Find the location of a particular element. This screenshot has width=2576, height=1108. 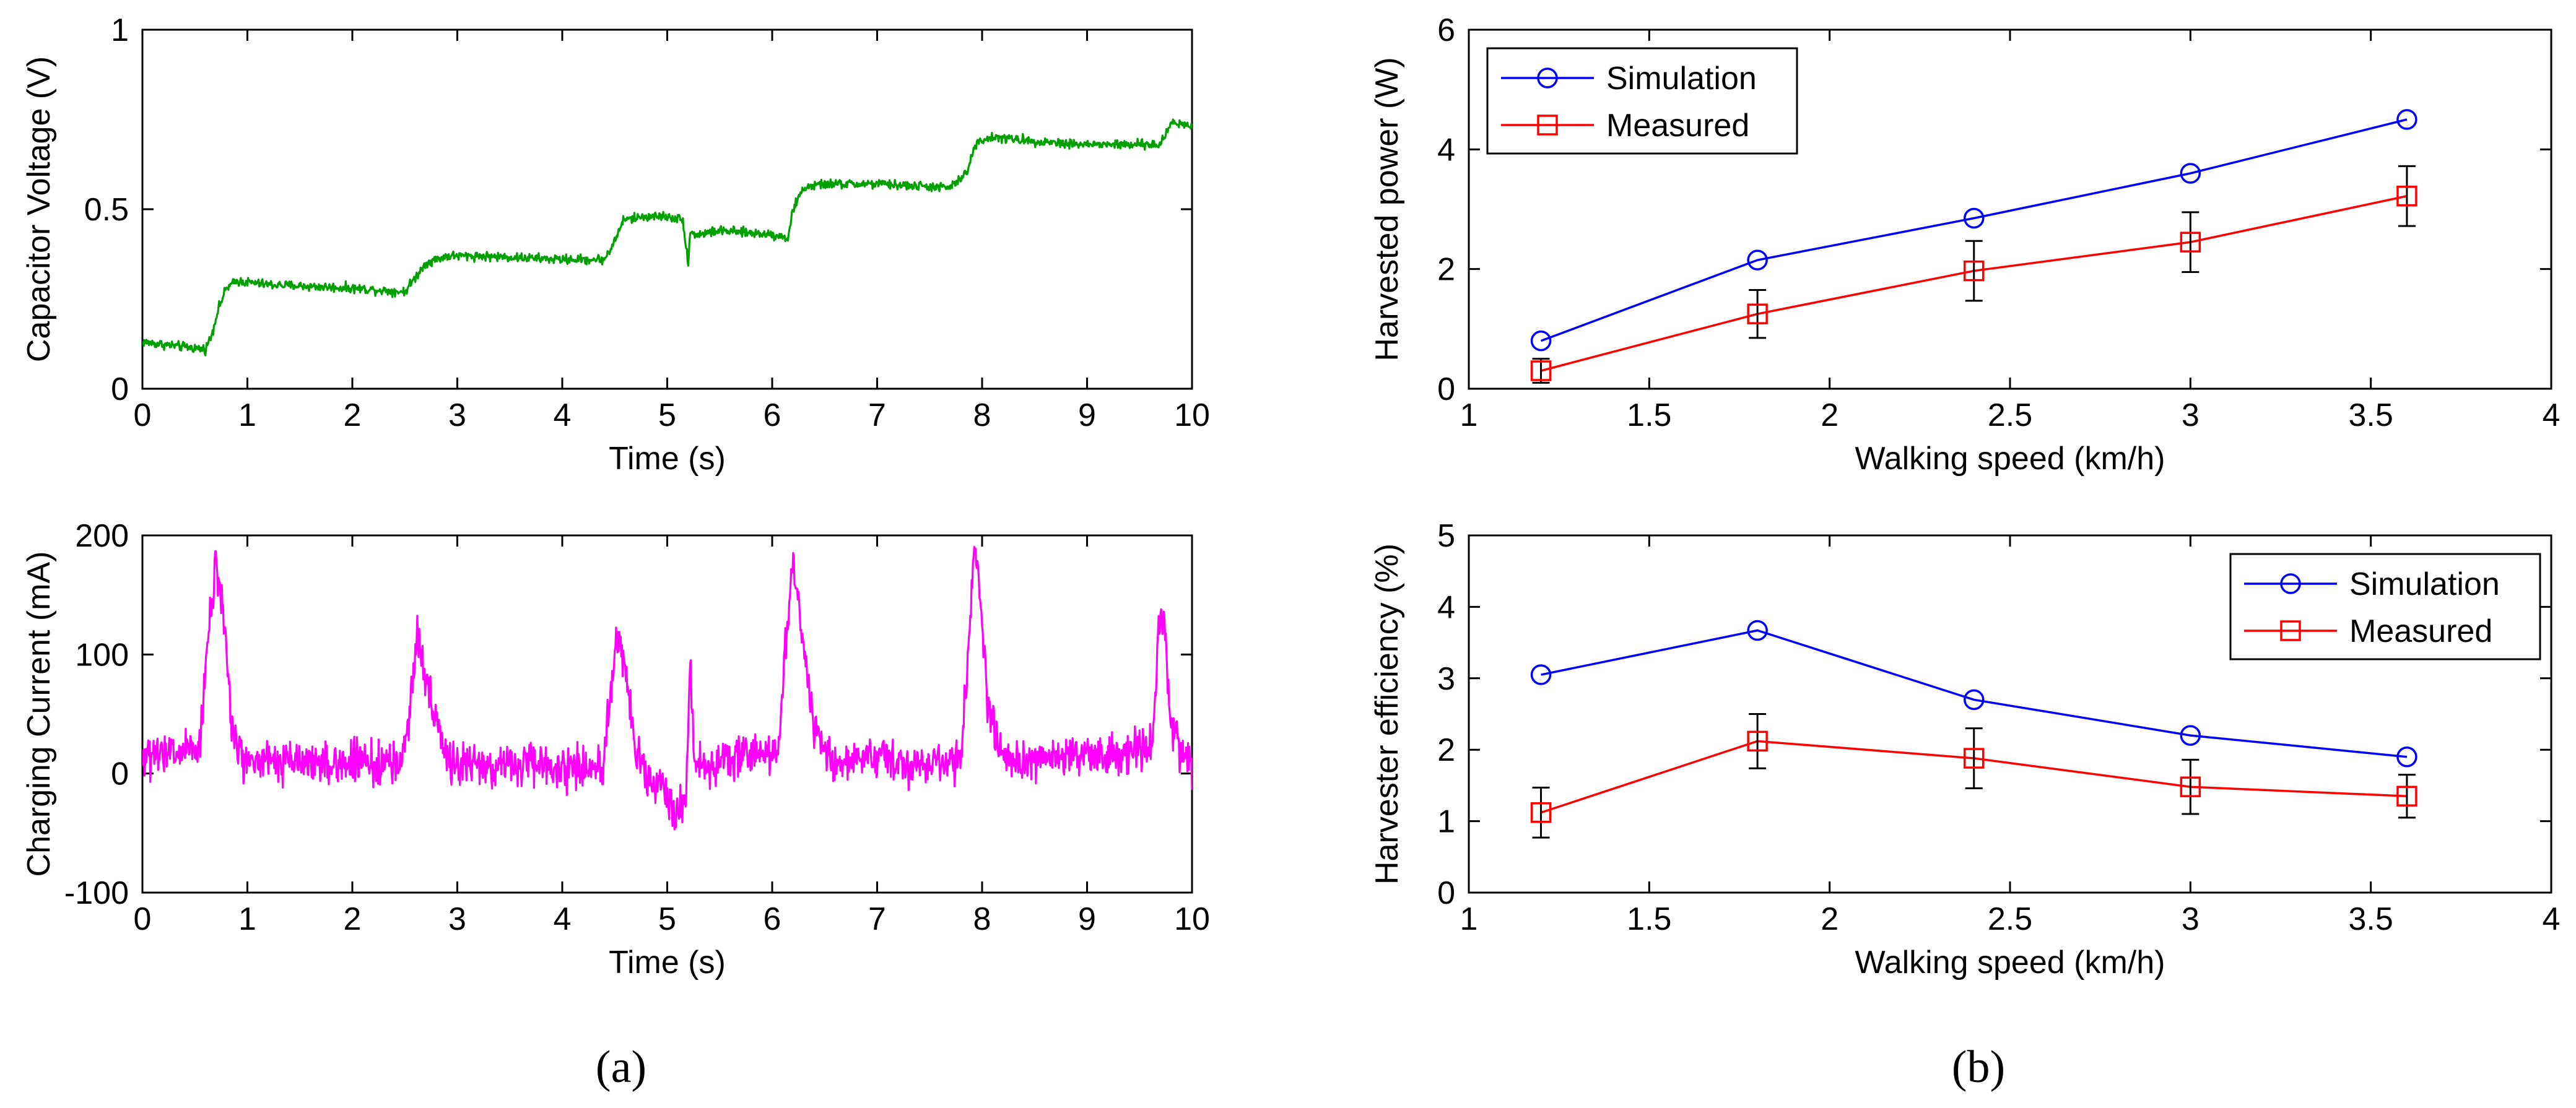

y-tick-label: 3 is located at coordinates (1446, 679).